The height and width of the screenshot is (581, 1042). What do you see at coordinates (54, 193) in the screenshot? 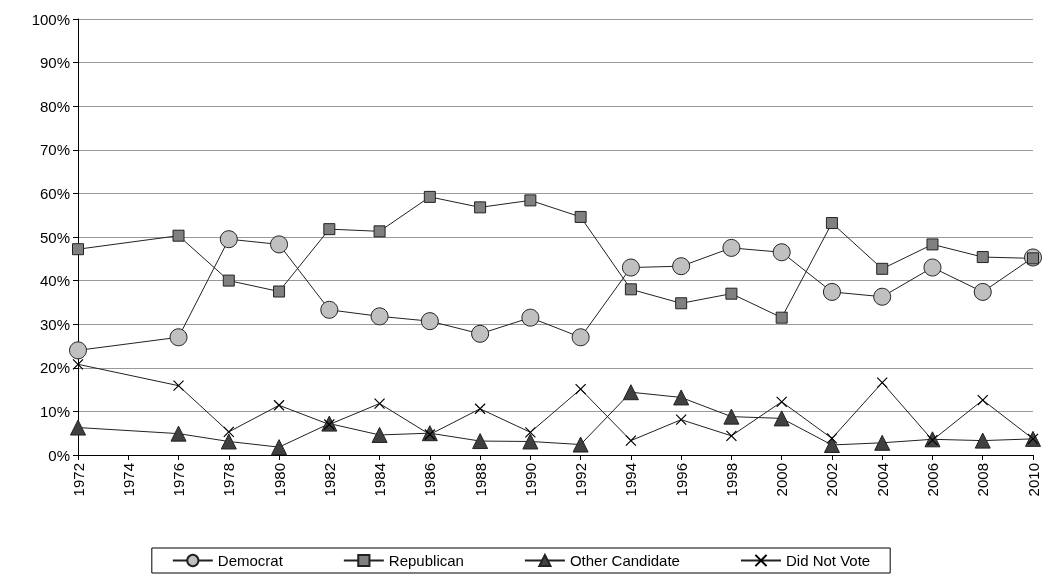
I see `y-tick-label: 60%` at bounding box center [54, 193].